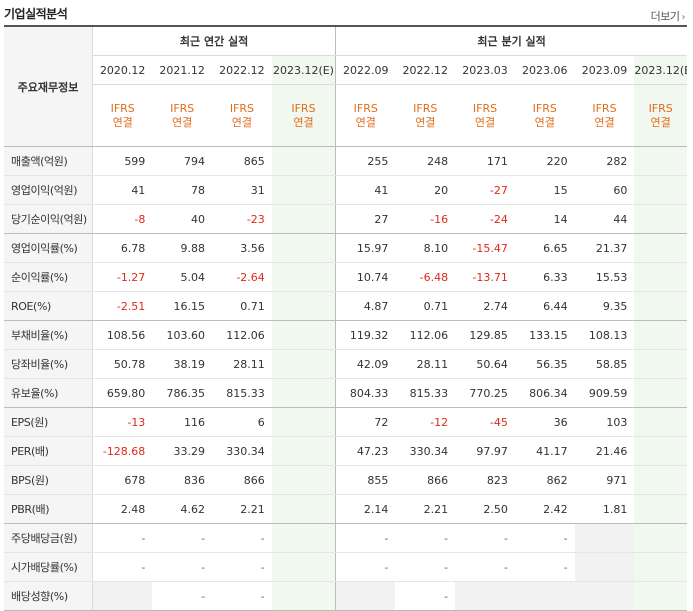 This screenshot has width=693, height=611. What do you see at coordinates (122, 422) in the screenshot?
I see `data-cell: -13` at bounding box center [122, 422].